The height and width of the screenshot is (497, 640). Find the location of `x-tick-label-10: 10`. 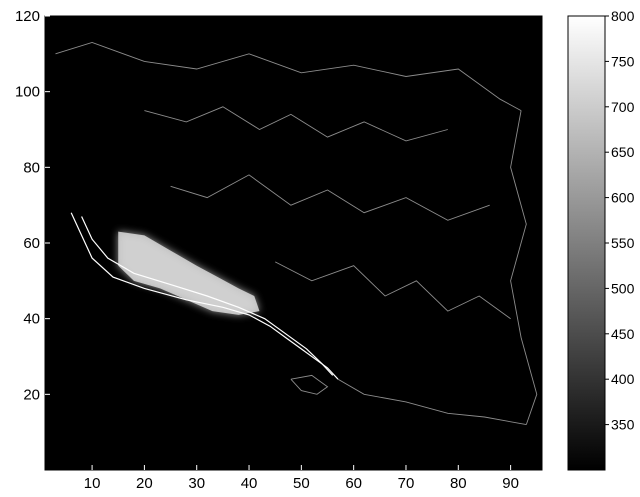

x-tick-label-10: 10 is located at coordinates (92, 483).